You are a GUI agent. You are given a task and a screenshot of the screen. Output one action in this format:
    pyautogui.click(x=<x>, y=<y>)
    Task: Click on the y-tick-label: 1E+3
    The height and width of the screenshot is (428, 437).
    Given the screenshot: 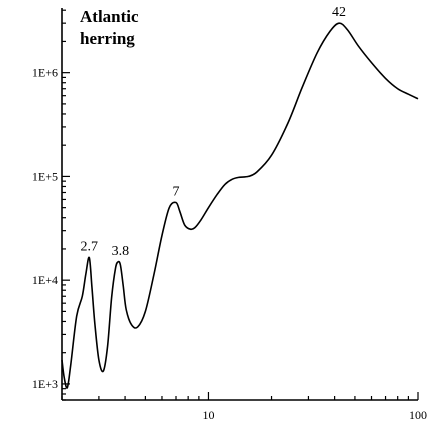 What is the action you would take?
    pyautogui.click(x=45, y=384)
    